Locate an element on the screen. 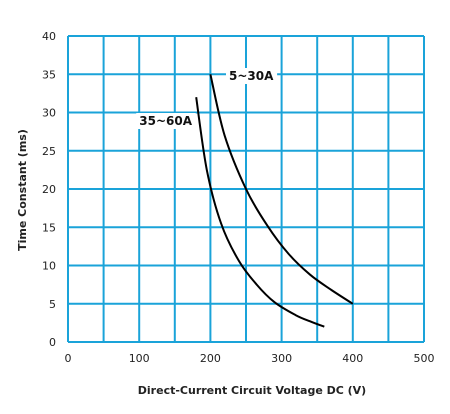 This screenshot has height=414, width=450. x-axis-label: Direct-Current Circuit Voltage DC (V) is located at coordinates (252, 390).